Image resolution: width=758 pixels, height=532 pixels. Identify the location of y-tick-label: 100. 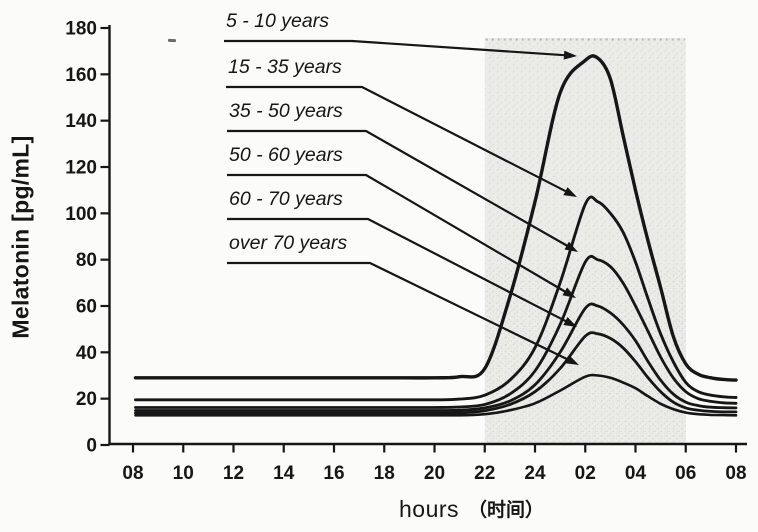
(81, 214).